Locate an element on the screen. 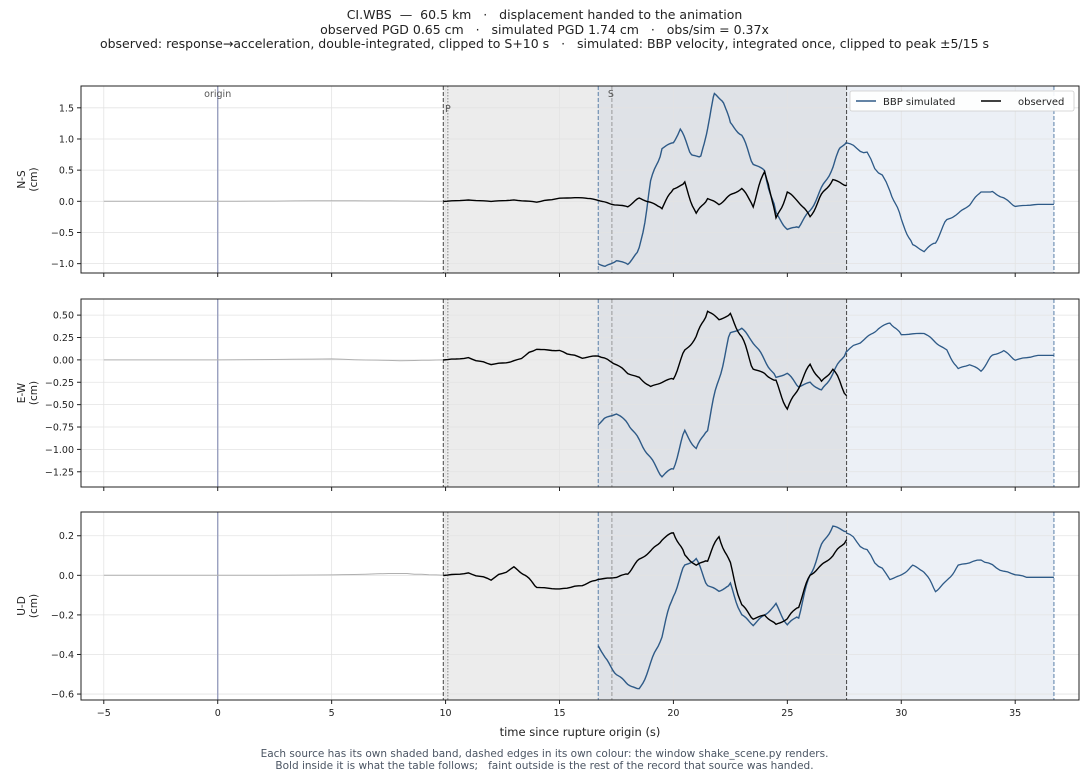 The height and width of the screenshot is (781, 1089). y-tick-label: −0.6 is located at coordinates (62, 695).